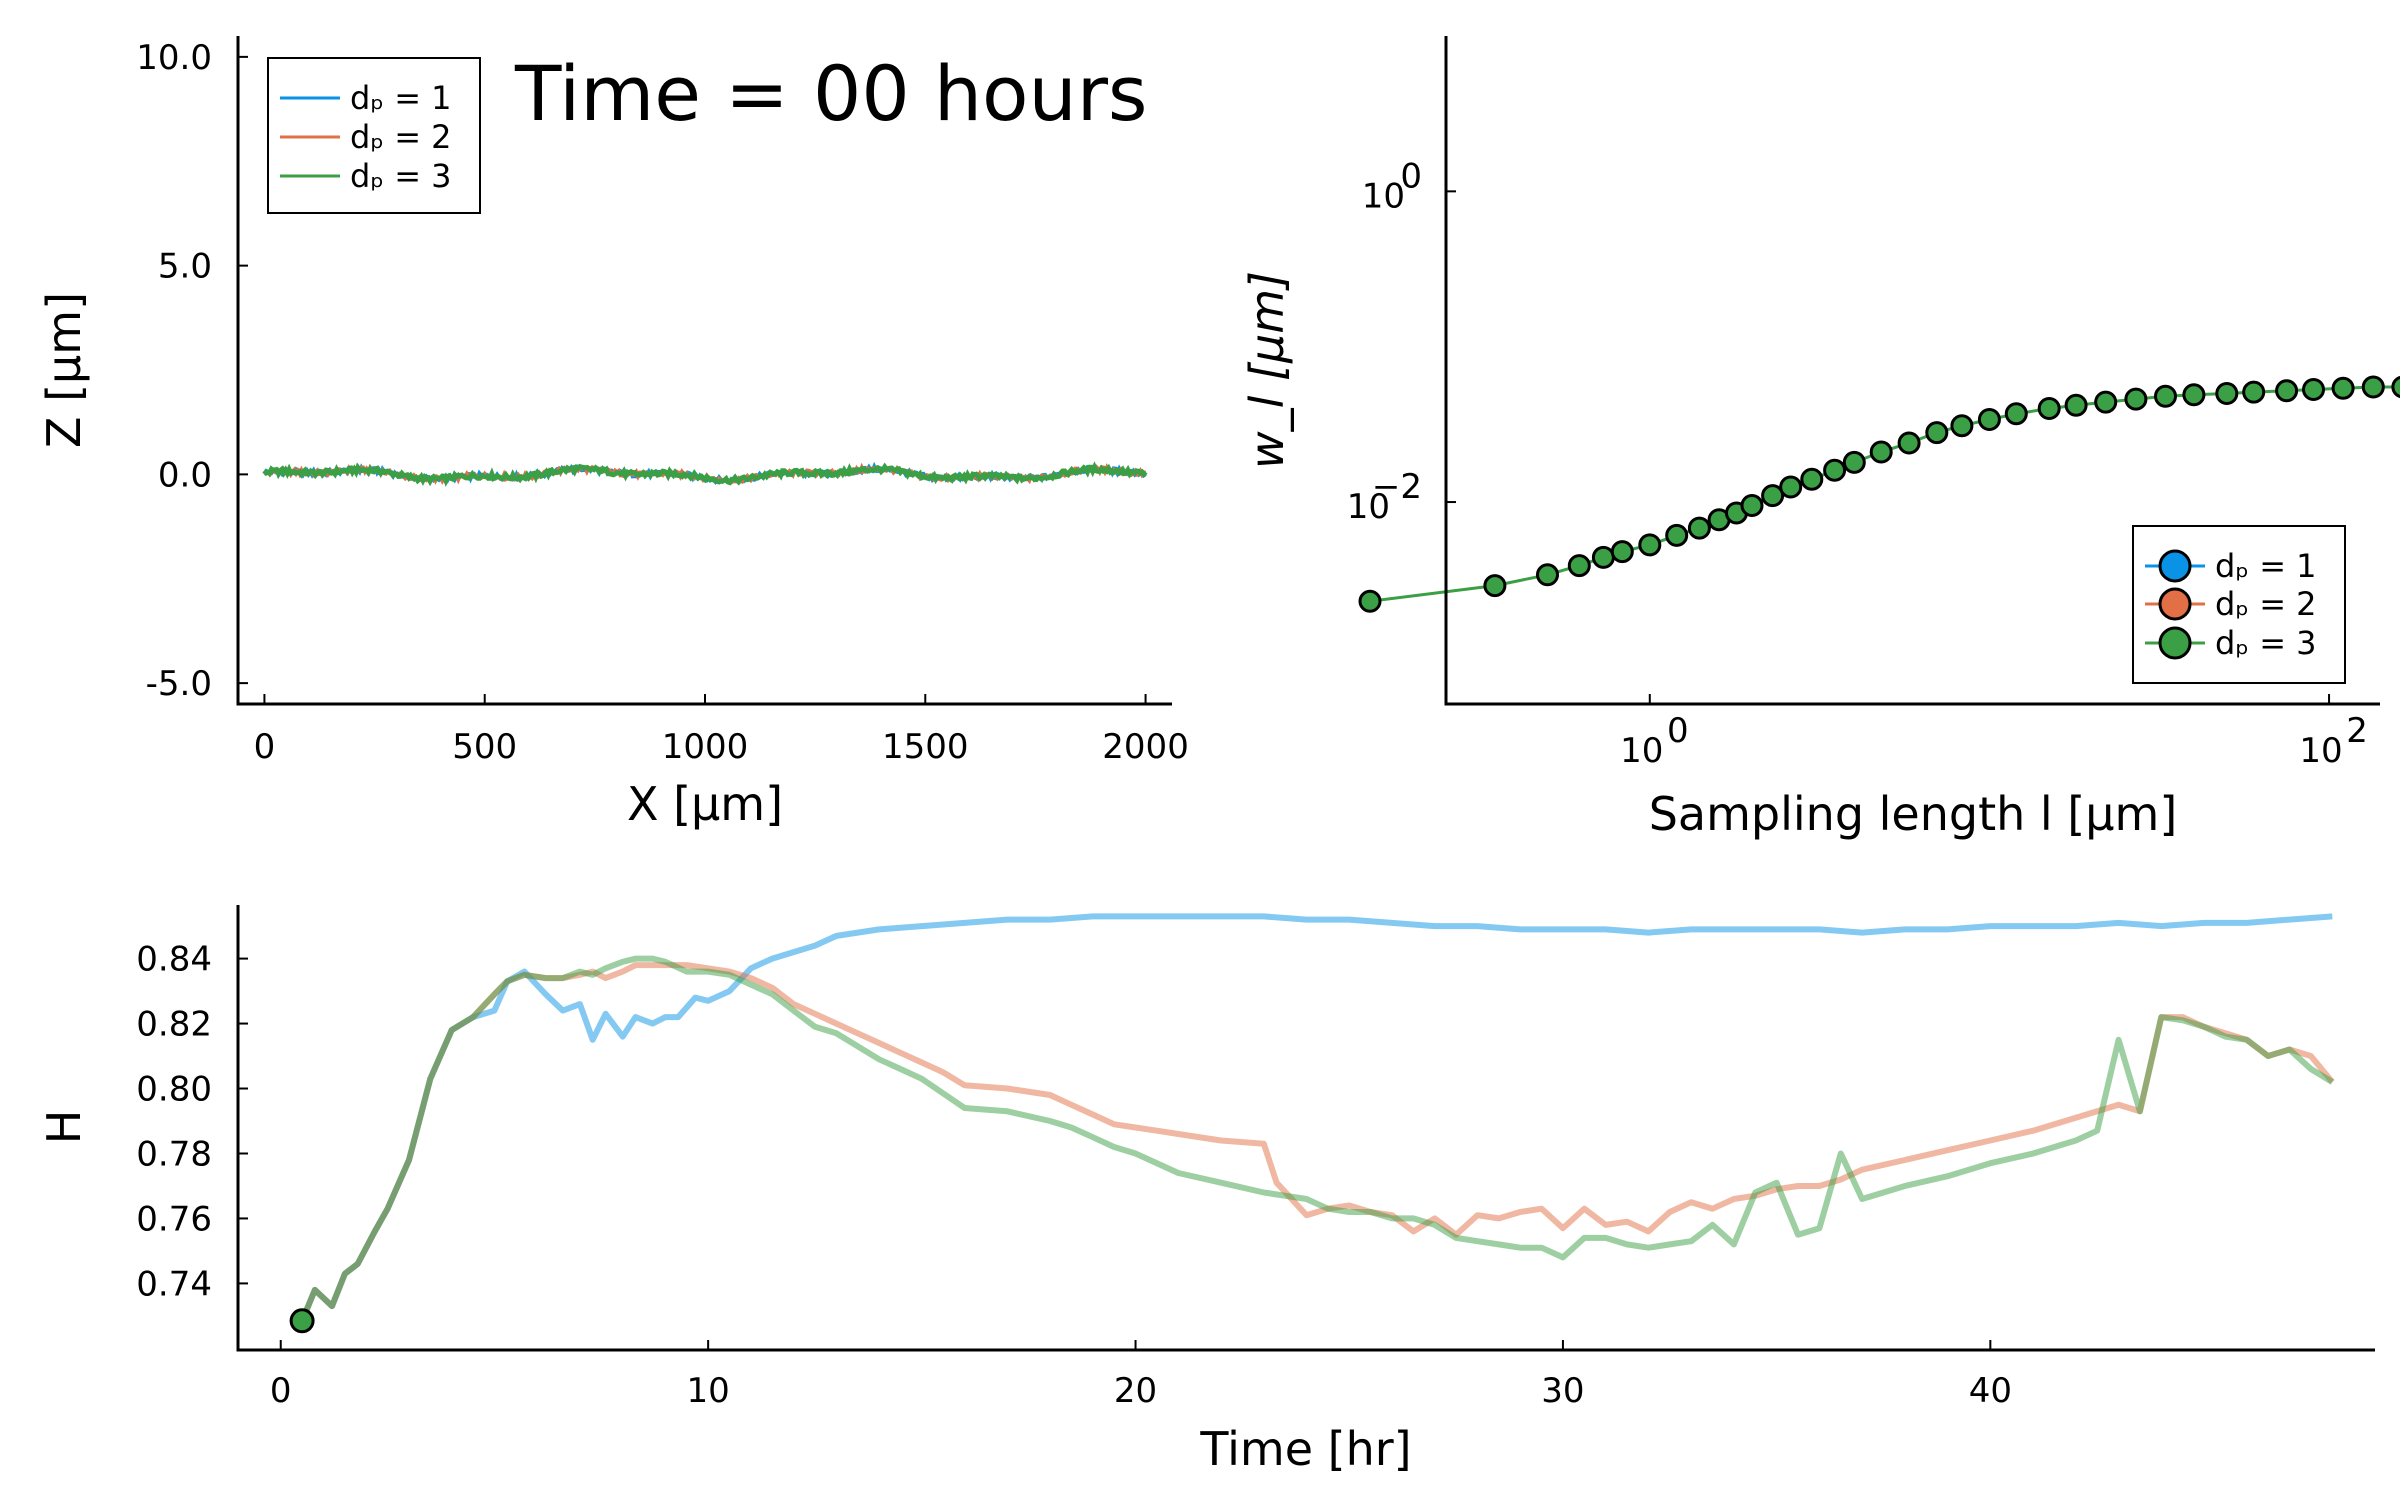 The image size is (2400, 1500). Describe the element at coordinates (302, 1321) in the screenshot. I see `h-time-current-marker` at that location.